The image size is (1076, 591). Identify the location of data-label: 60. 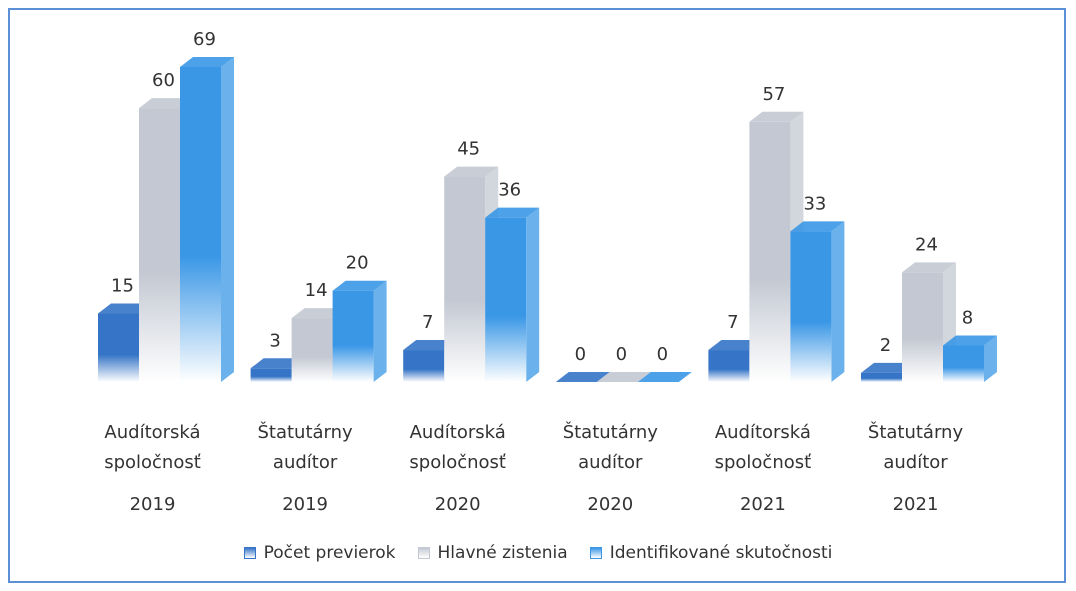
(163, 80).